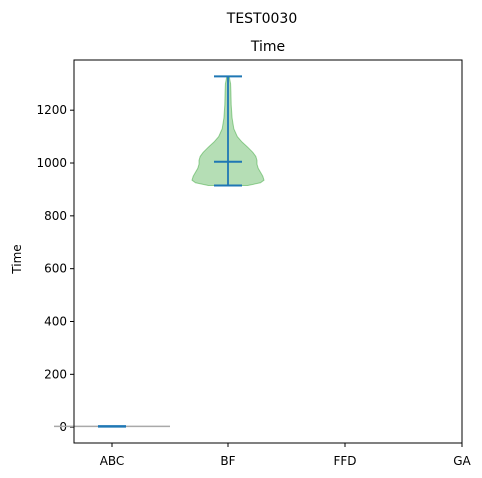 The width and height of the screenshot is (482, 478). Describe the element at coordinates (51, 163) in the screenshot. I see `y-tick-label: 1000` at that location.